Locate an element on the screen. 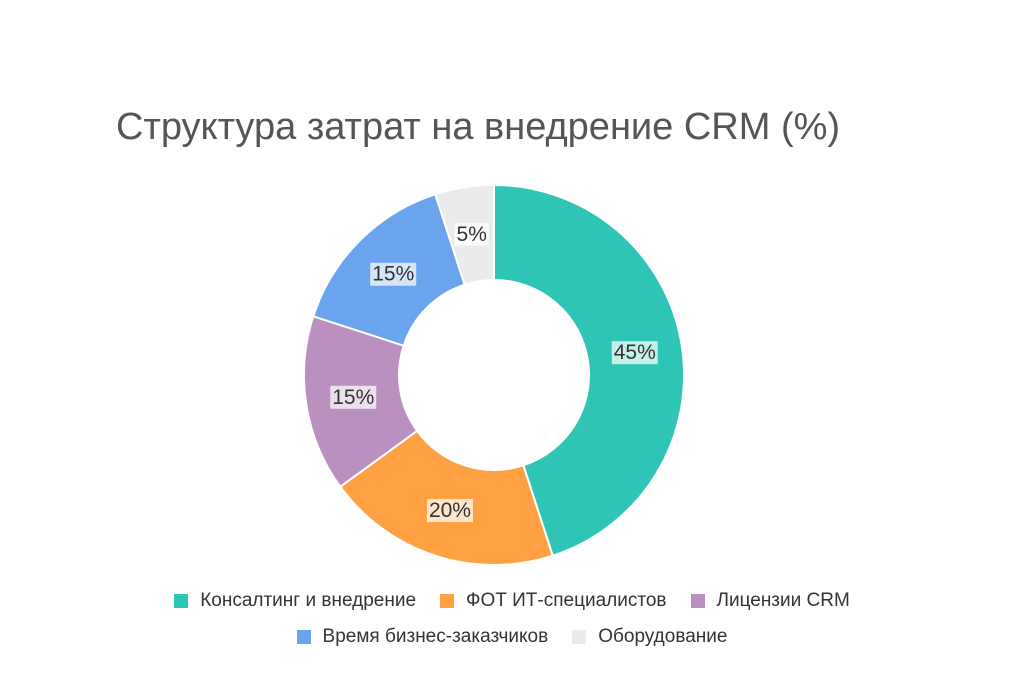 The image size is (1024, 683). legend-item-it-payroll: ФОТ ИТ-специалистов is located at coordinates (553, 601).